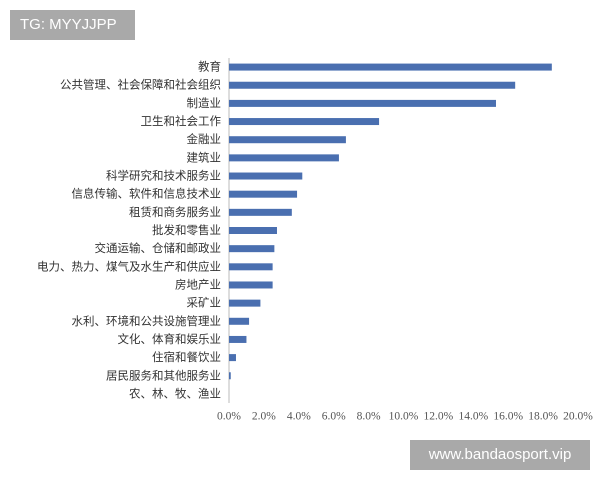 This screenshot has height=480, width=600. I want to click on watermark: www.bandaosport.vip, so click(500, 454).